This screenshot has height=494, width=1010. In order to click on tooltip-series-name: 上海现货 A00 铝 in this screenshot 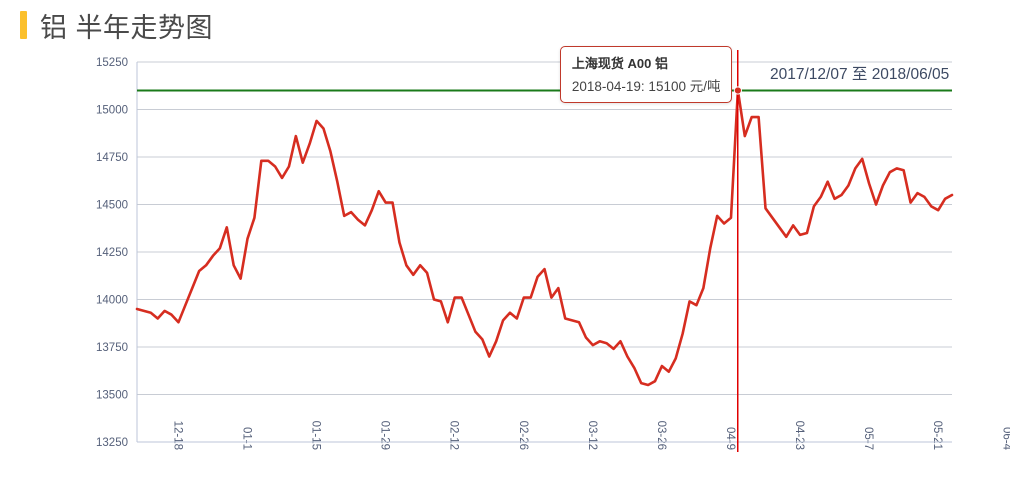, I will do `click(619, 63)`.